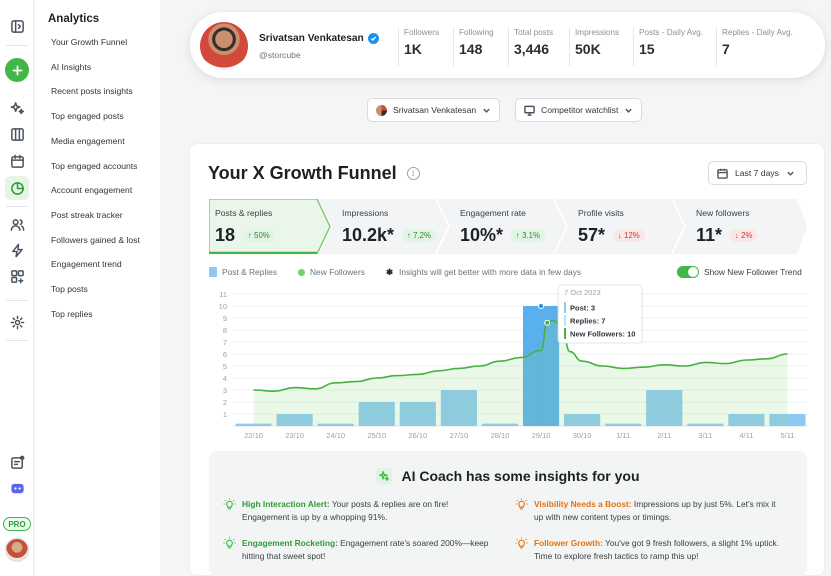 This screenshot has width=831, height=576. What do you see at coordinates (17, 134) in the screenshot?
I see `columns-icon` at bounding box center [17, 134].